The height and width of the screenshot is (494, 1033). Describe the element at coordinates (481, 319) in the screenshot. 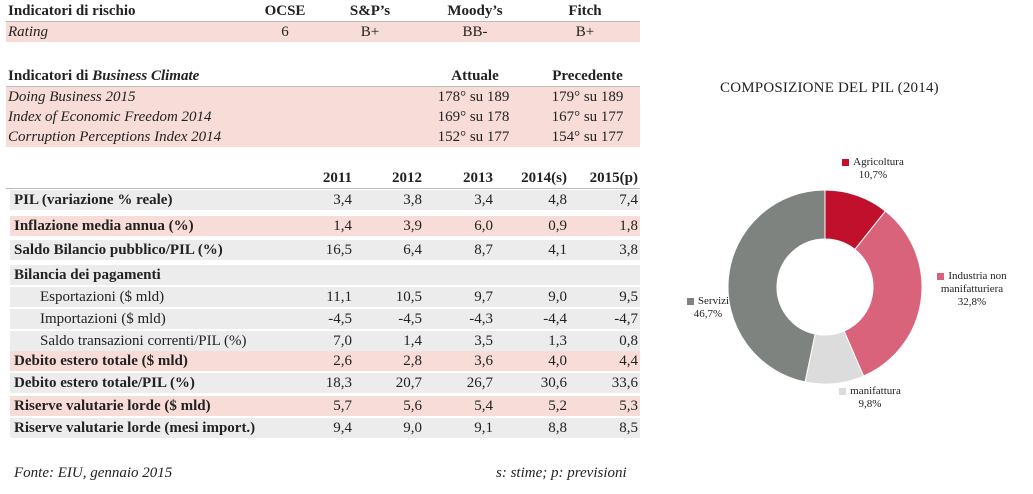

I see `macro-value-2013: -4,3` at that location.